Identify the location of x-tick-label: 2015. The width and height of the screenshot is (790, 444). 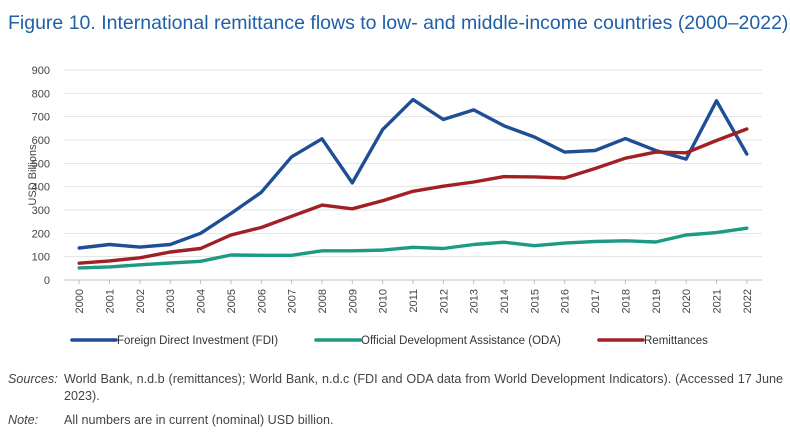
(535, 301).